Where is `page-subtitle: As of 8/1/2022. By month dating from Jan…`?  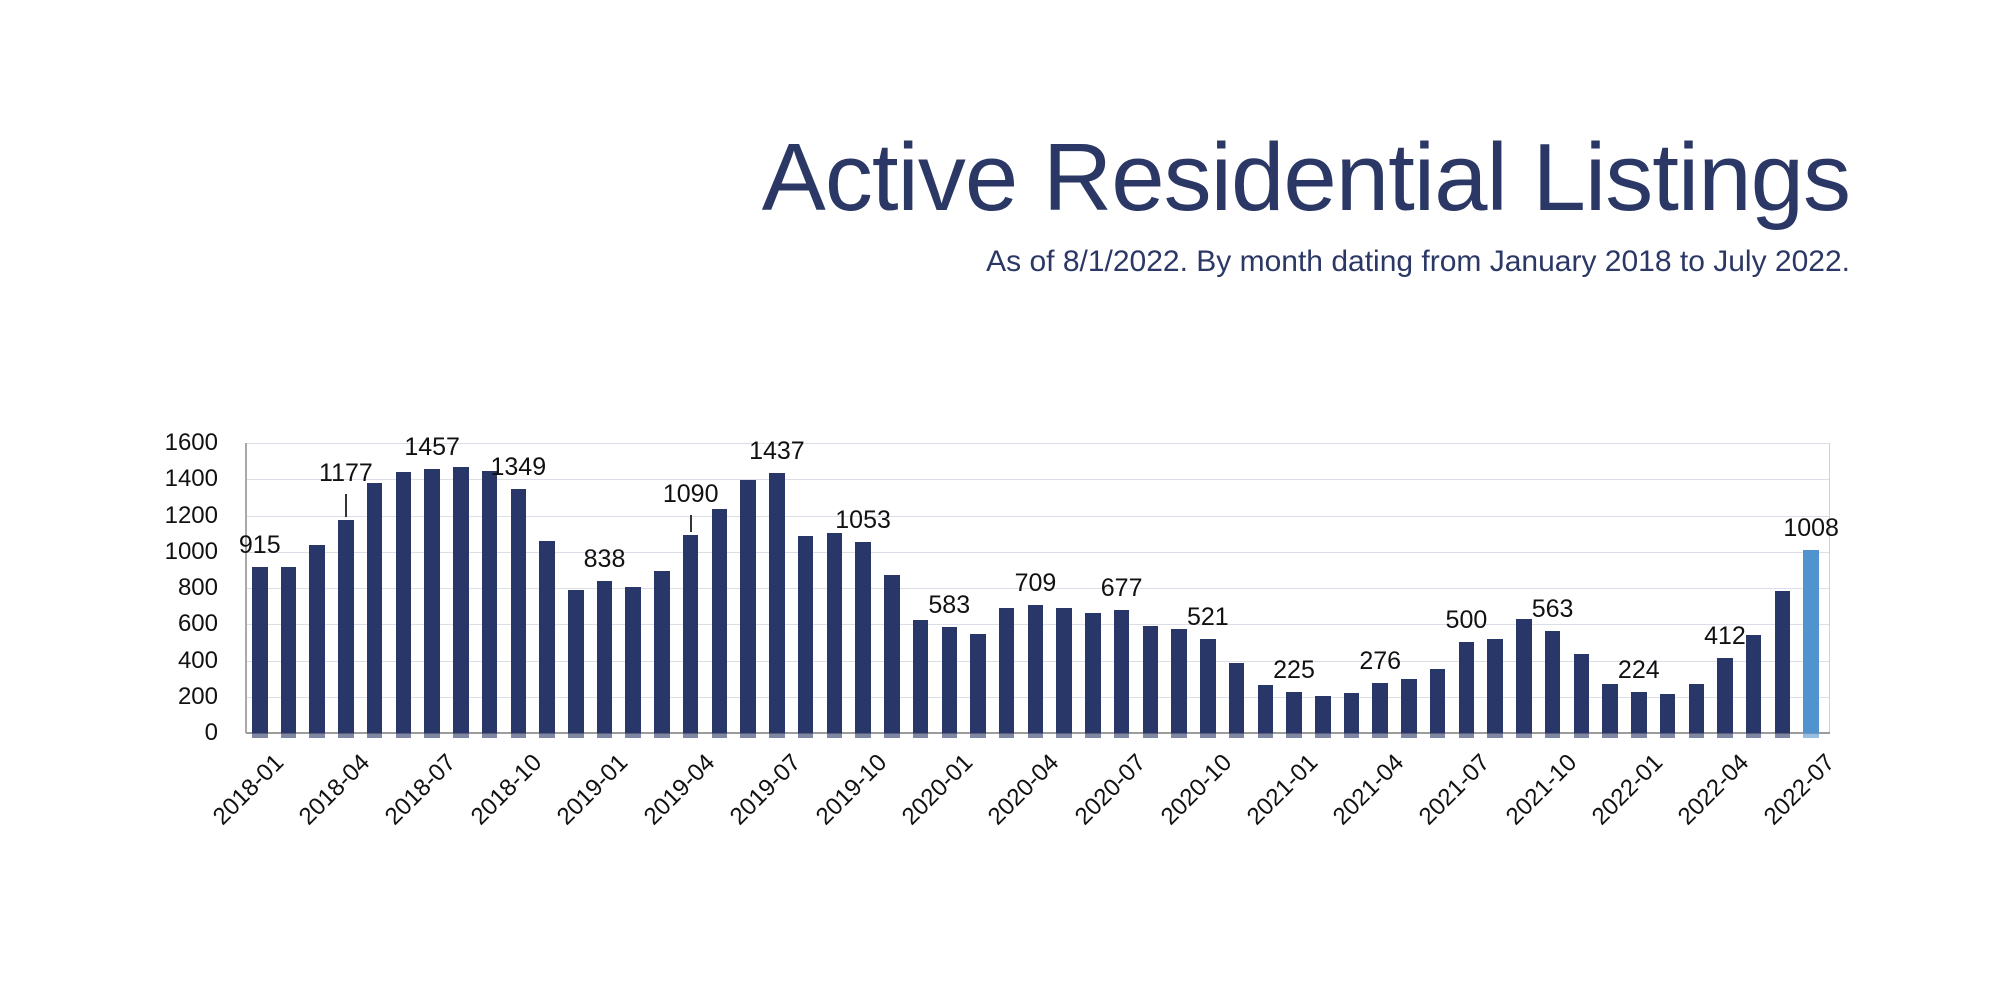
page-subtitle: As of 8/1/2022. By month dating from Jan… is located at coordinates (1418, 261).